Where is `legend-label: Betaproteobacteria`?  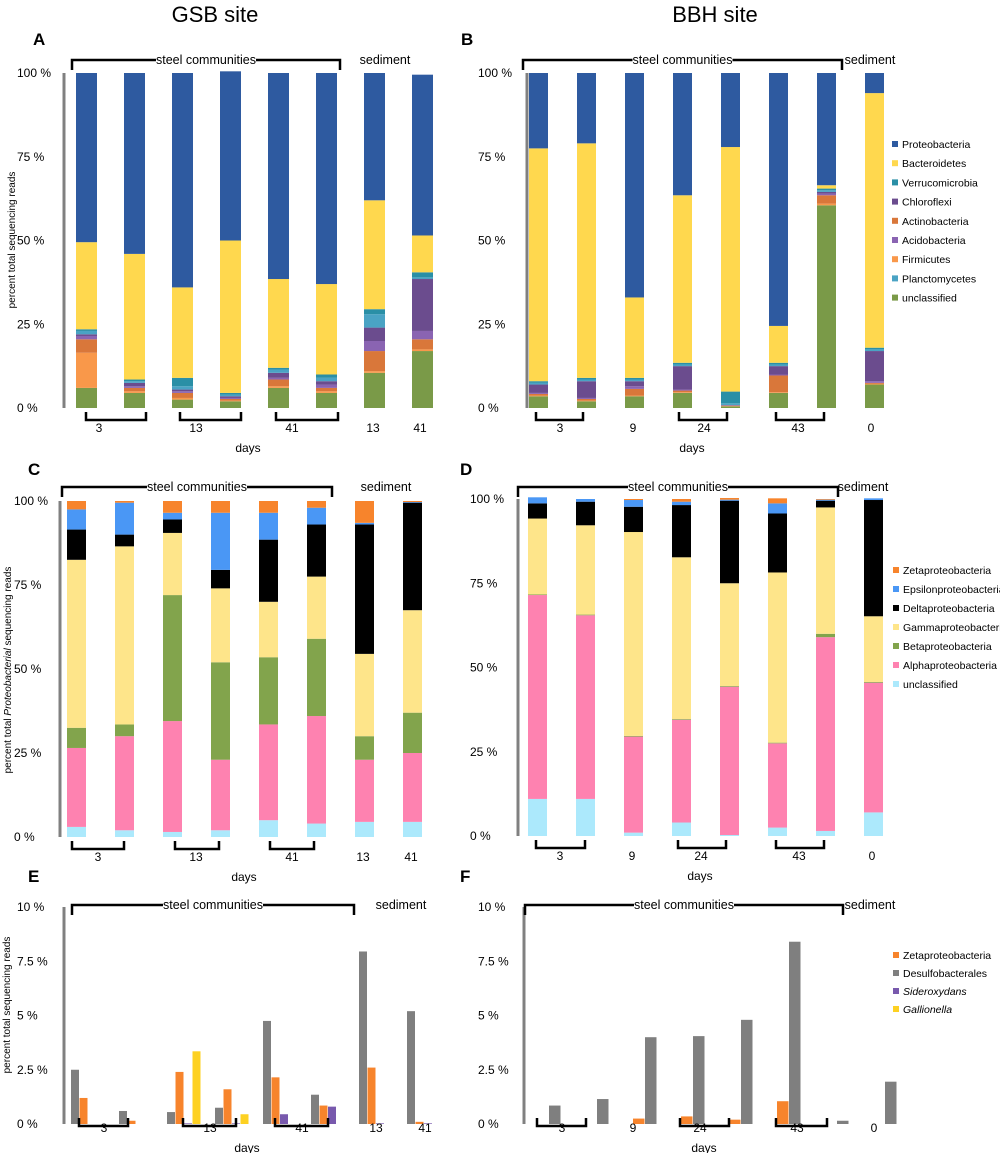 legend-label: Betaproteobacteria is located at coordinates (947, 647).